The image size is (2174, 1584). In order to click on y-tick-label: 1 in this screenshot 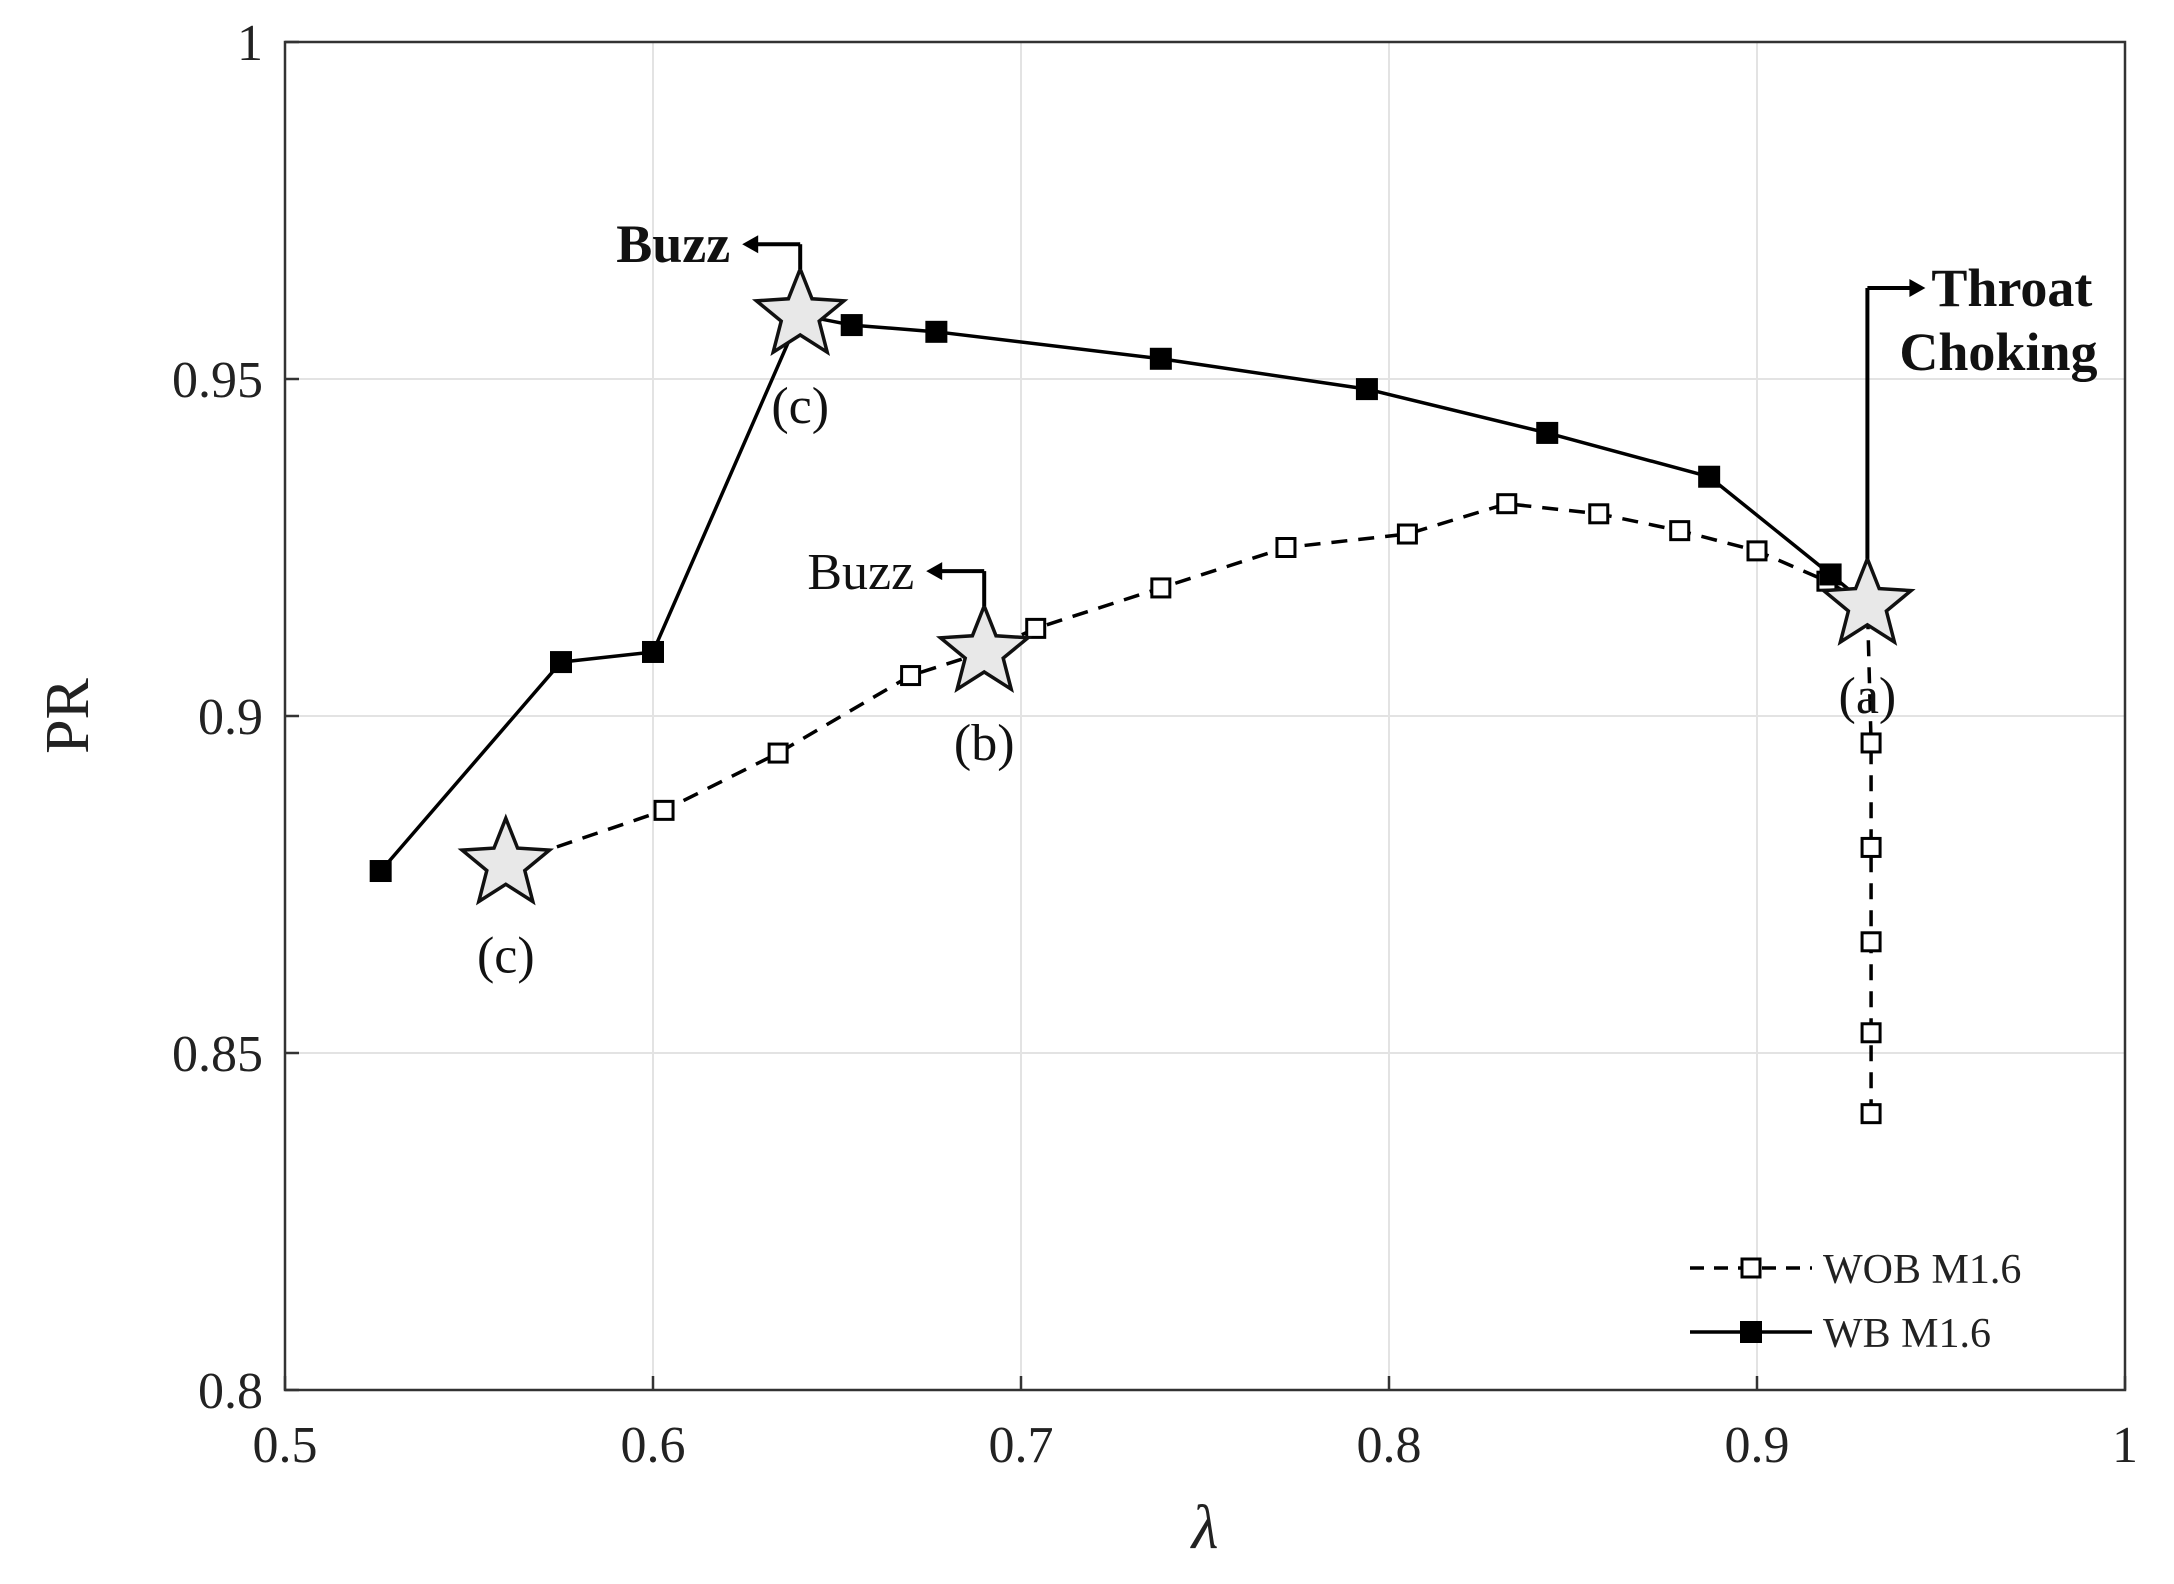, I will do `click(250, 43)`.